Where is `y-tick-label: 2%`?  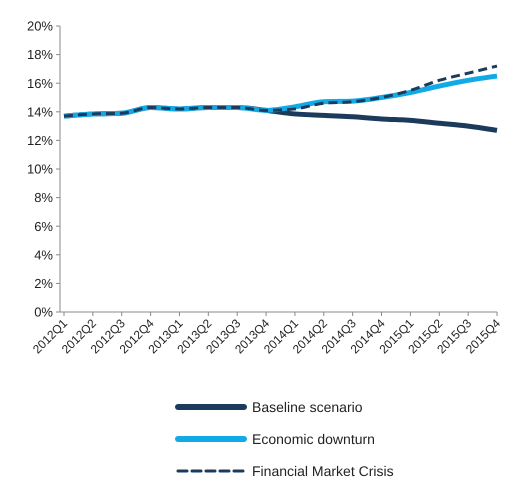
y-tick-label: 2% is located at coordinates (44, 283).